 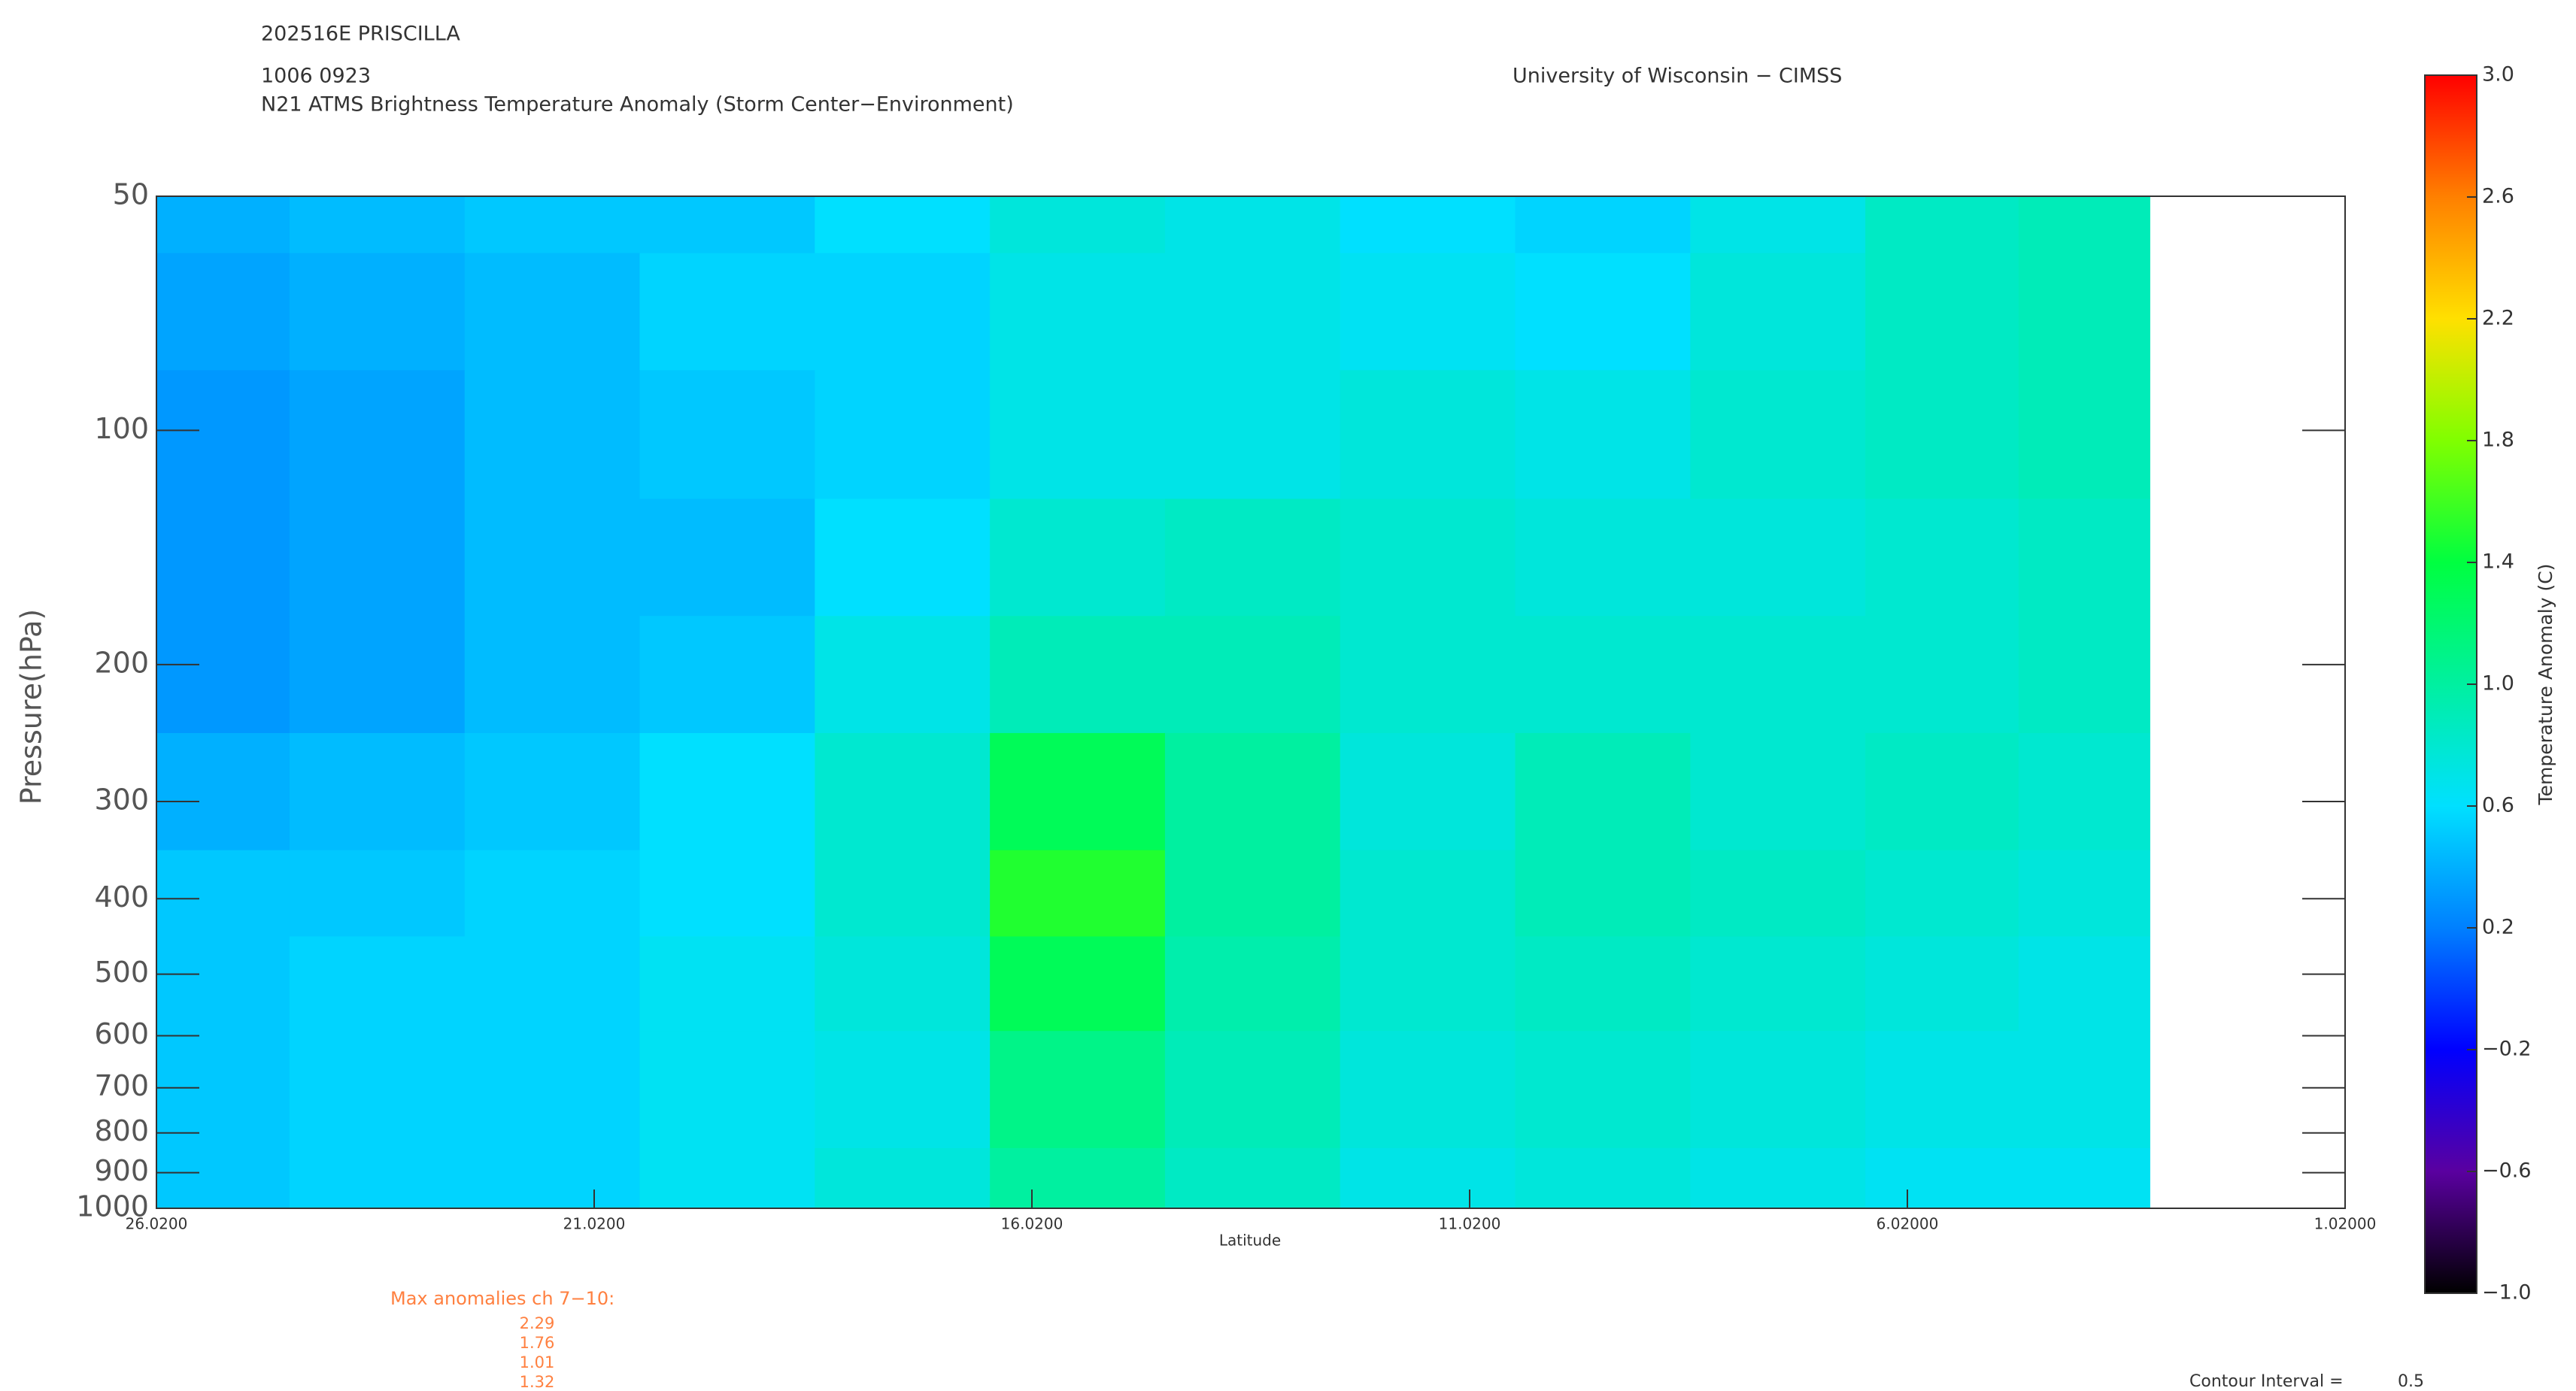 I want to click on x-tick-label: 26.0200, so click(x=157, y=1224).